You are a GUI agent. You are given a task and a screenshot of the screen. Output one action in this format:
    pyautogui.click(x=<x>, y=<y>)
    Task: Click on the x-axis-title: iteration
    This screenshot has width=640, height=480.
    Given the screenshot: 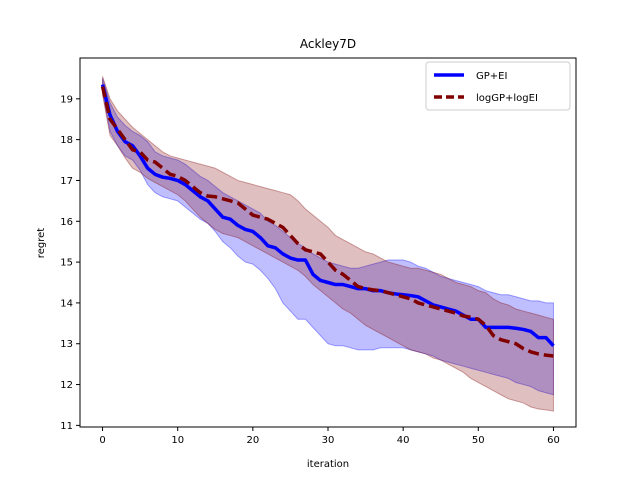 What is the action you would take?
    pyautogui.click(x=328, y=464)
    